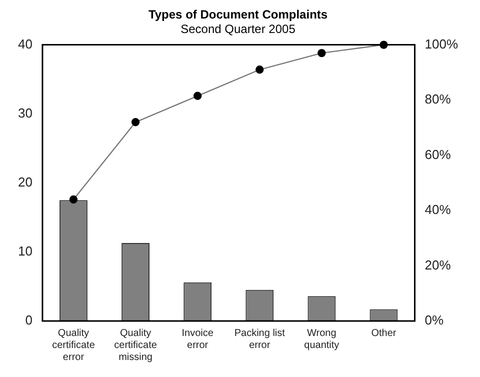  What do you see at coordinates (441, 44) in the screenshot?
I see `y2-tick-label: 100%` at bounding box center [441, 44].